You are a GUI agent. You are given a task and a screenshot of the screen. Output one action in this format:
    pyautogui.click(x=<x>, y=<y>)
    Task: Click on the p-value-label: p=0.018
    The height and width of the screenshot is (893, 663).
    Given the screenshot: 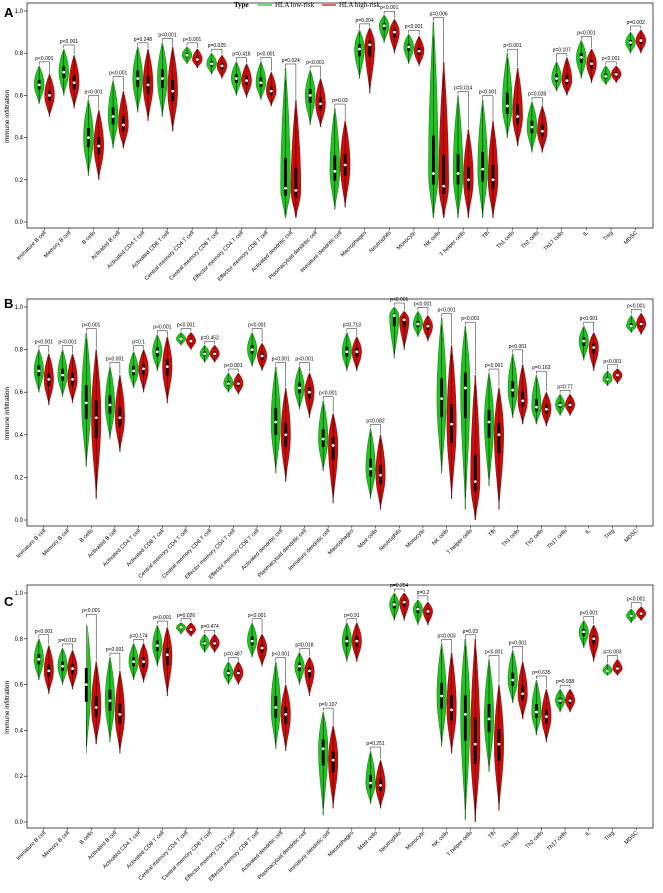 What is the action you would take?
    pyautogui.click(x=304, y=646)
    